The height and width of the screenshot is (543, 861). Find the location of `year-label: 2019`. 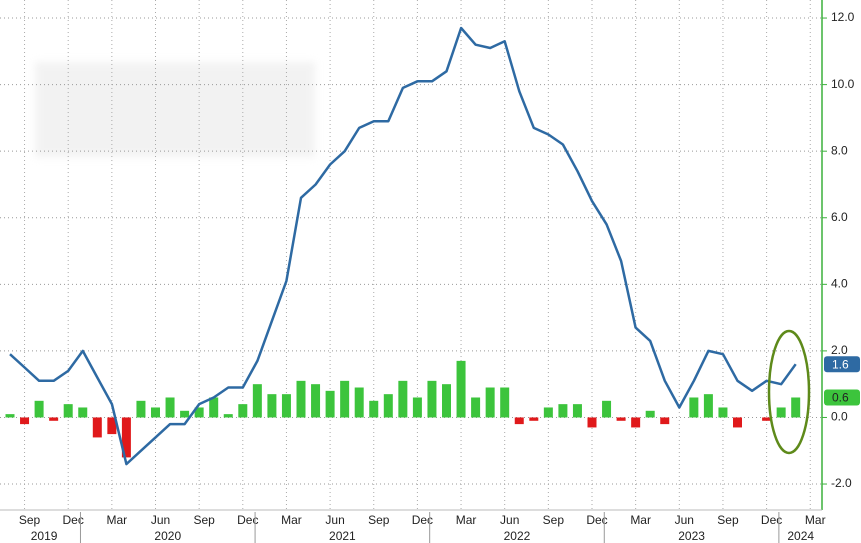

year-label: 2019 is located at coordinates (44, 536).